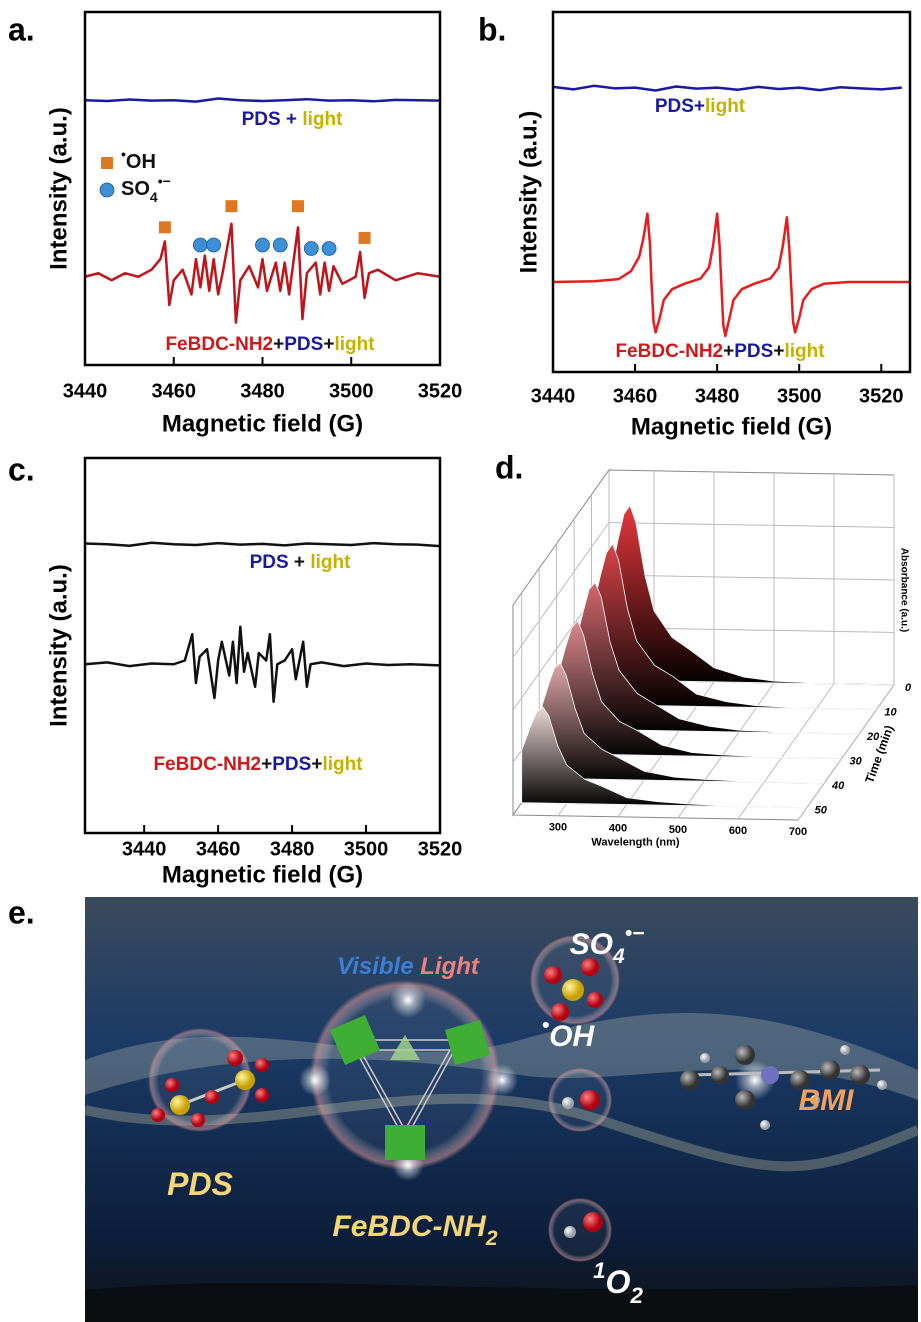 This screenshot has width=921, height=1322. I want to click on panel-letter: c., so click(21, 469).